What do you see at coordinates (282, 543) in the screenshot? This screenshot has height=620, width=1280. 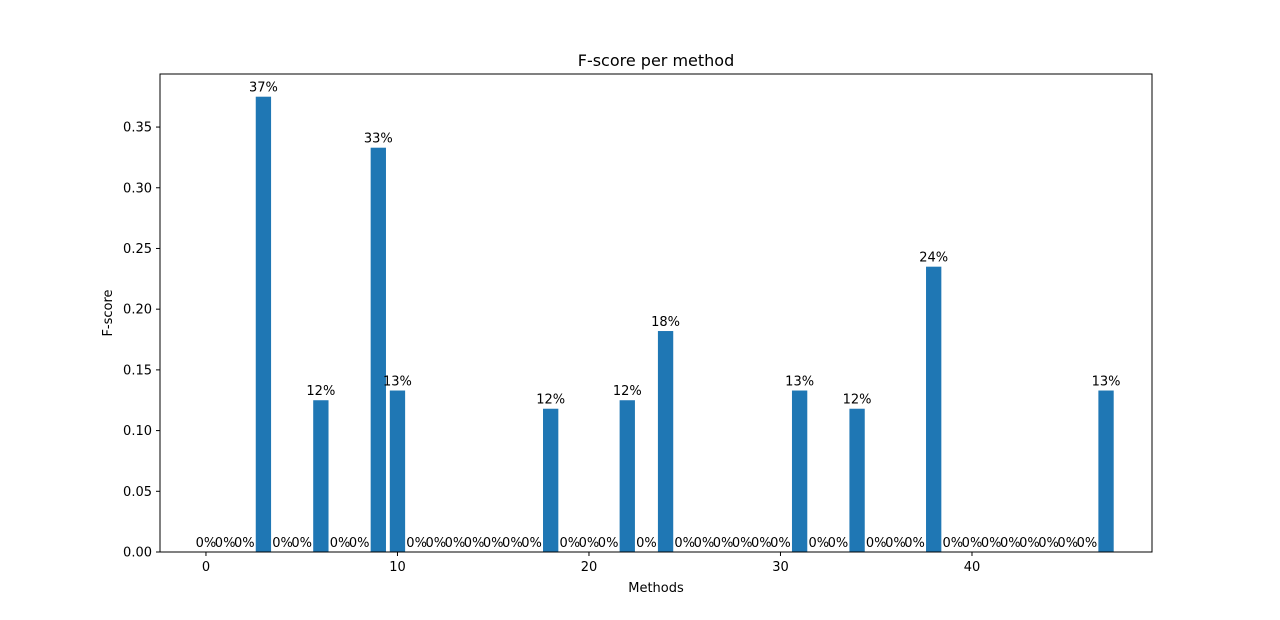 I see `bar-label-method-4: 0%` at bounding box center [282, 543].